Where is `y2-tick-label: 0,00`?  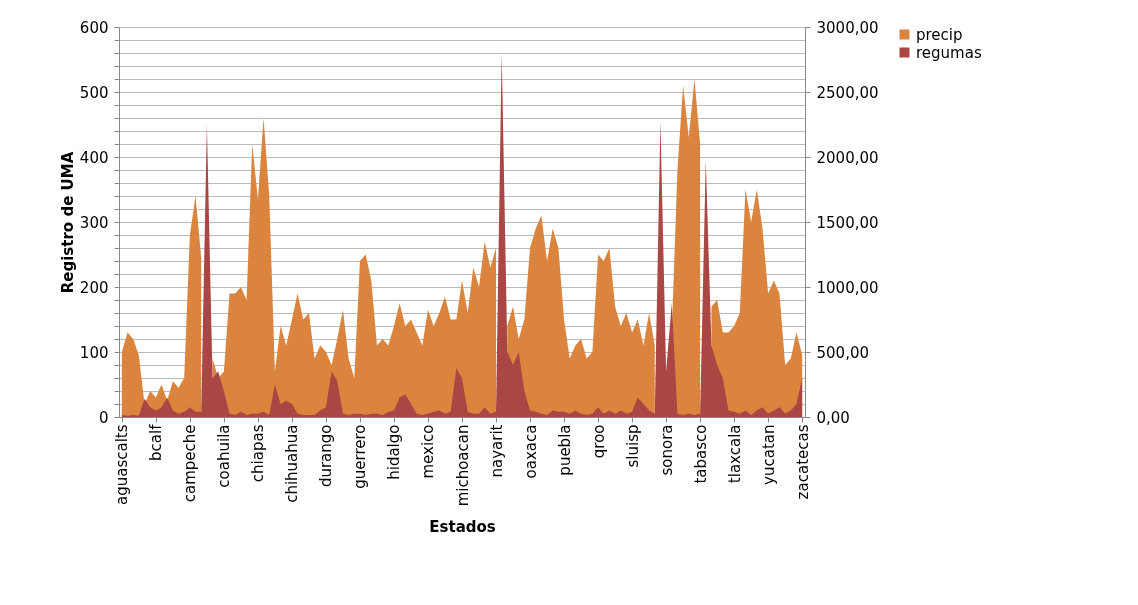 y2-tick-label: 0,00 is located at coordinates (833, 417).